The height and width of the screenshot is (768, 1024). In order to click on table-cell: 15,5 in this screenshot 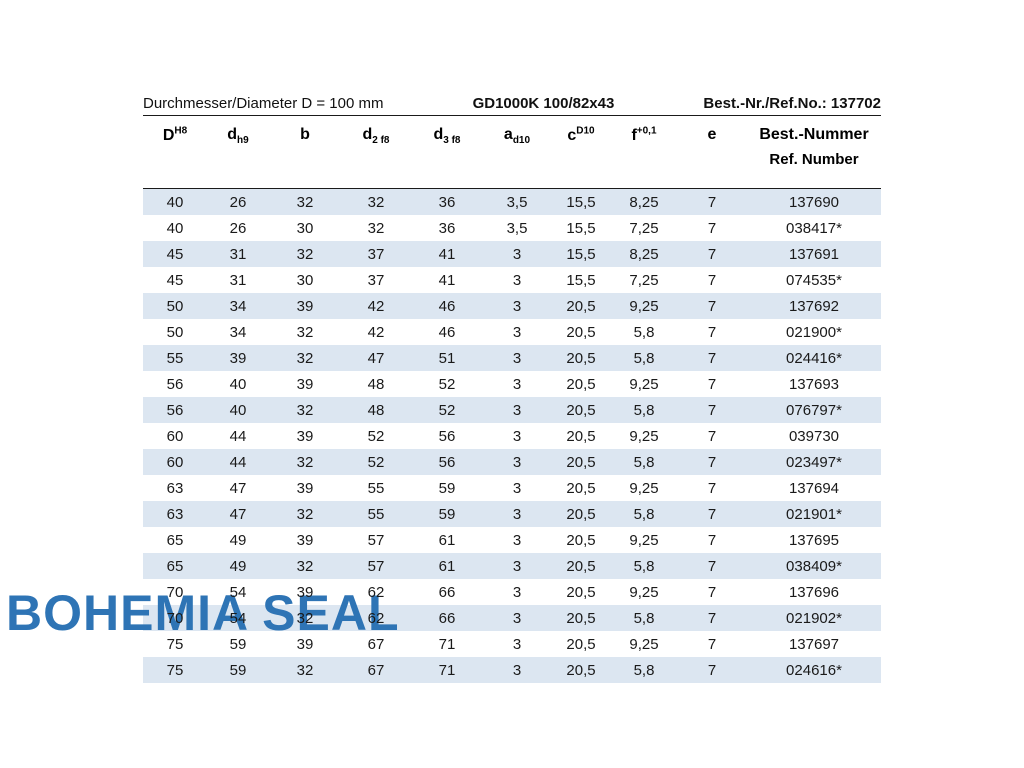, I will do `click(581, 280)`.